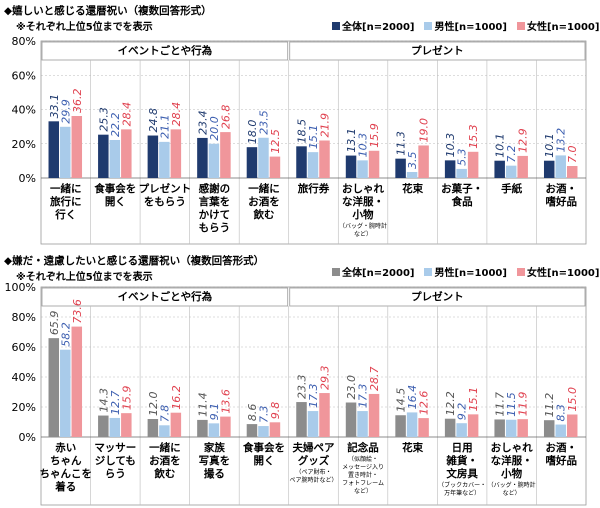  I want to click on category-label: 食品, so click(462, 201).